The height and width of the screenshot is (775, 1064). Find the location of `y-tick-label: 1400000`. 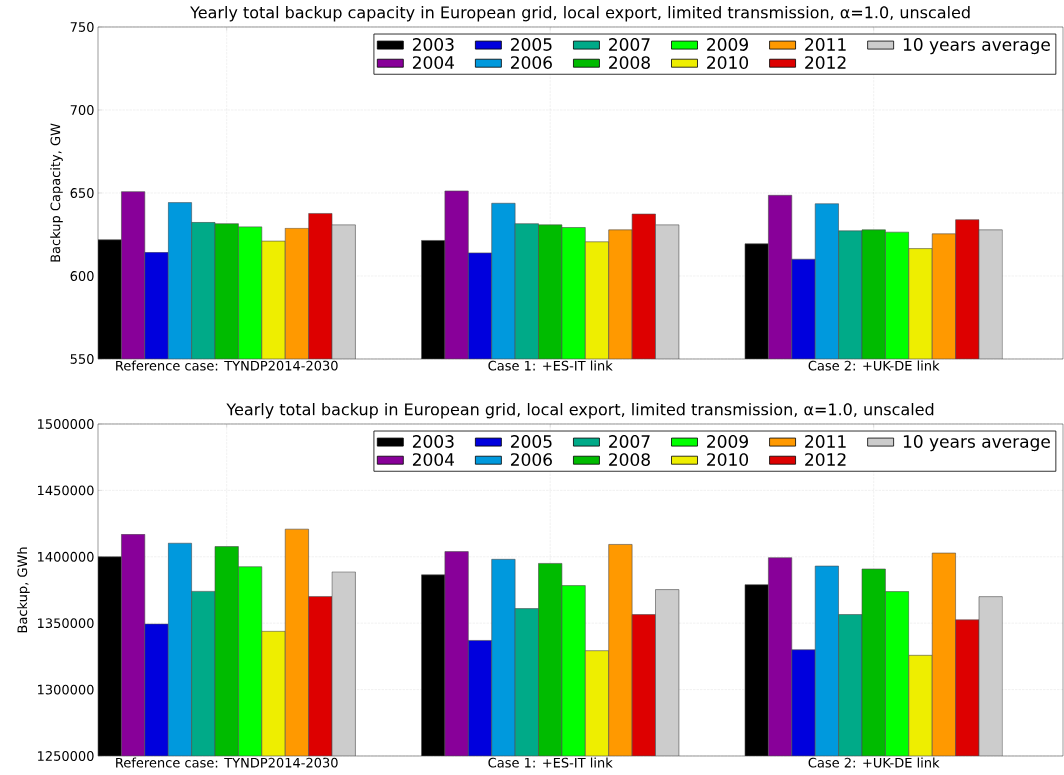

y-tick-label: 1400000 is located at coordinates (66, 556).